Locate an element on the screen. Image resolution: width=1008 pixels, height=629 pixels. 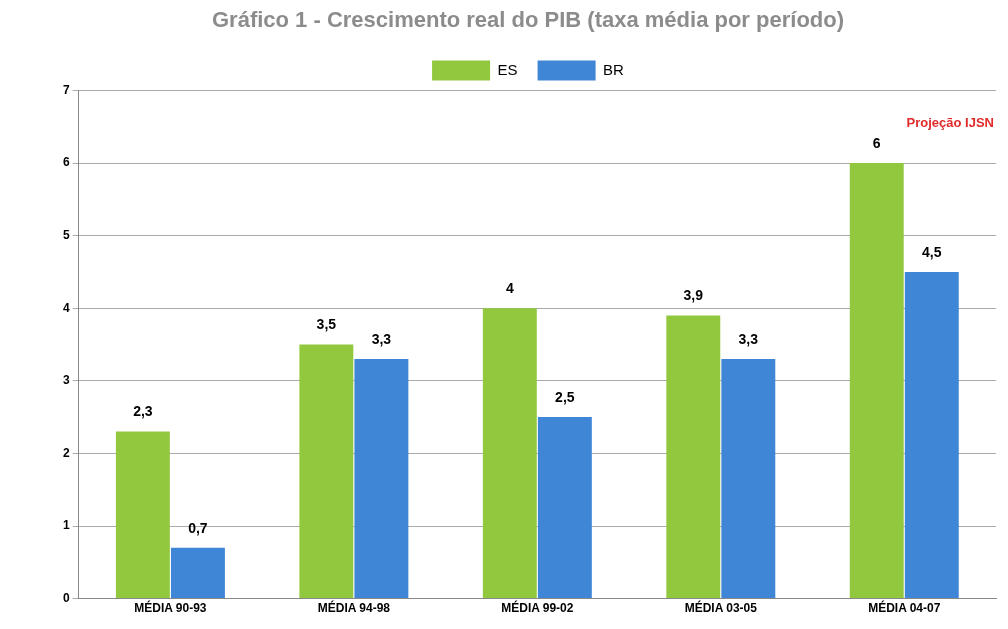
data-label: 2,3 is located at coordinates (143, 411).